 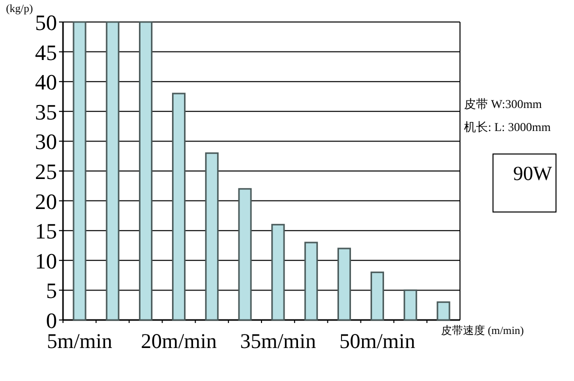 What do you see at coordinates (46, 52) in the screenshot?
I see `y-tick-label: 45` at bounding box center [46, 52].